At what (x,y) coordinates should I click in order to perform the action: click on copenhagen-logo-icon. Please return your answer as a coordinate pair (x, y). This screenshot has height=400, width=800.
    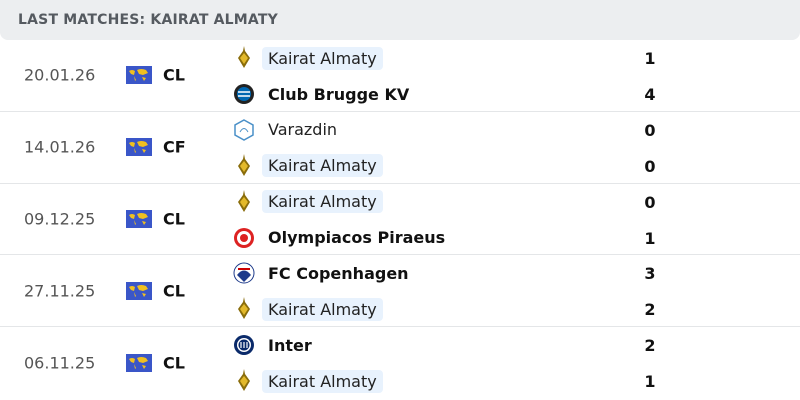
    Looking at the image, I should click on (244, 273).